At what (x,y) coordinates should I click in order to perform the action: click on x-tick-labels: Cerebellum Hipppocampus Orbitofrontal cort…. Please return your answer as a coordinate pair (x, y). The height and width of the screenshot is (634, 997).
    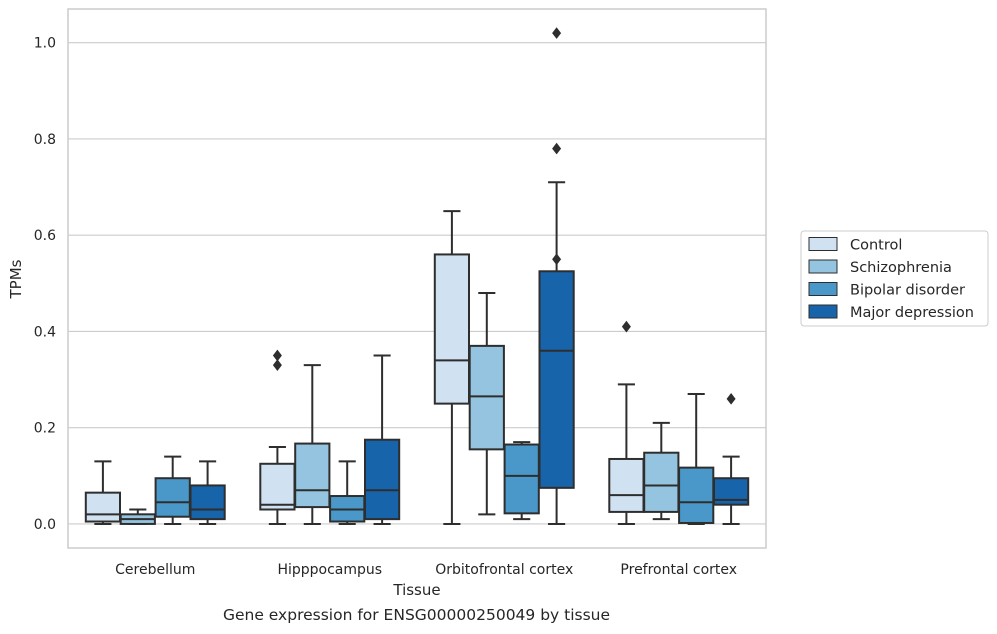
    Looking at the image, I should click on (426, 570).